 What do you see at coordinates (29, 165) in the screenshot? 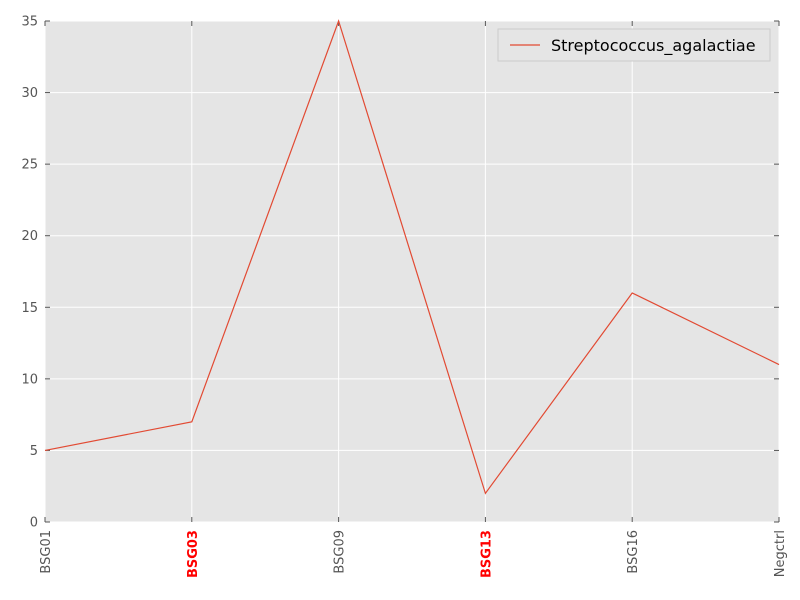
I see `y-tick-label: 25` at bounding box center [29, 165].